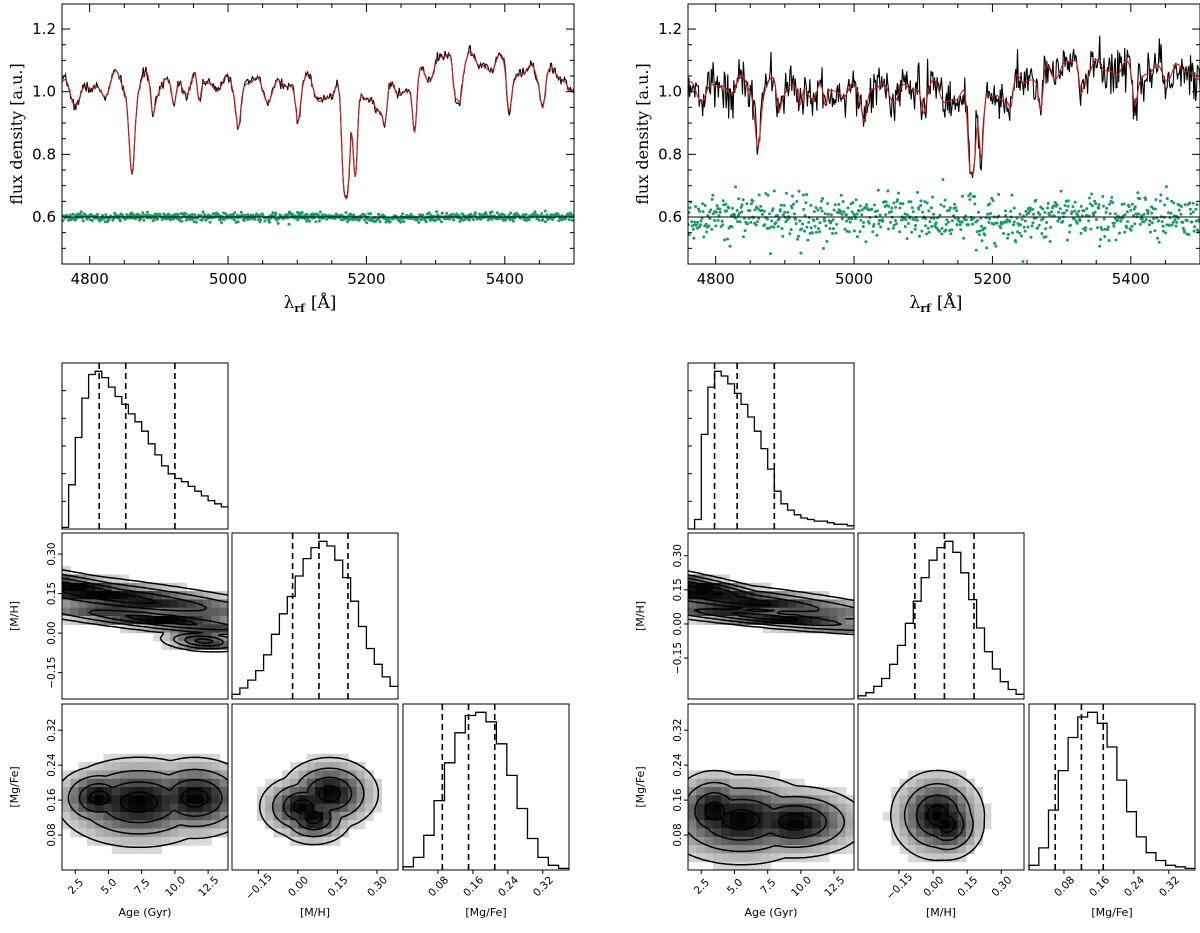 Image resolution: width=1200 pixels, height=933 pixels. Describe the element at coordinates (670, 154) in the screenshot. I see `y-tick-label: 0.8` at that location.